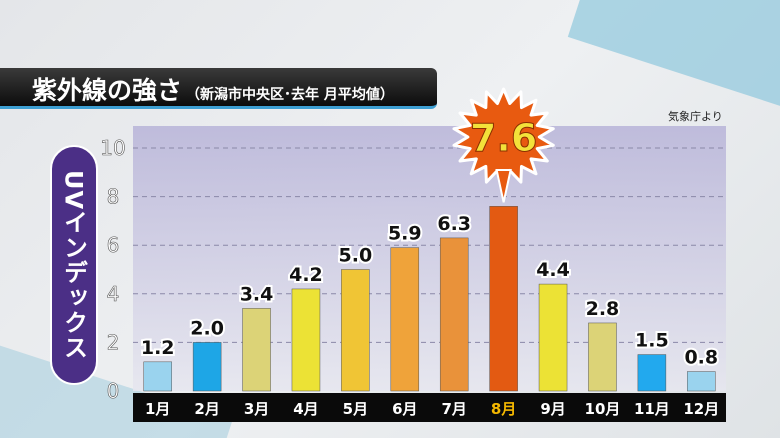 This screenshot has width=780, height=438. I want to click on x-axis-band, so click(429, 407).